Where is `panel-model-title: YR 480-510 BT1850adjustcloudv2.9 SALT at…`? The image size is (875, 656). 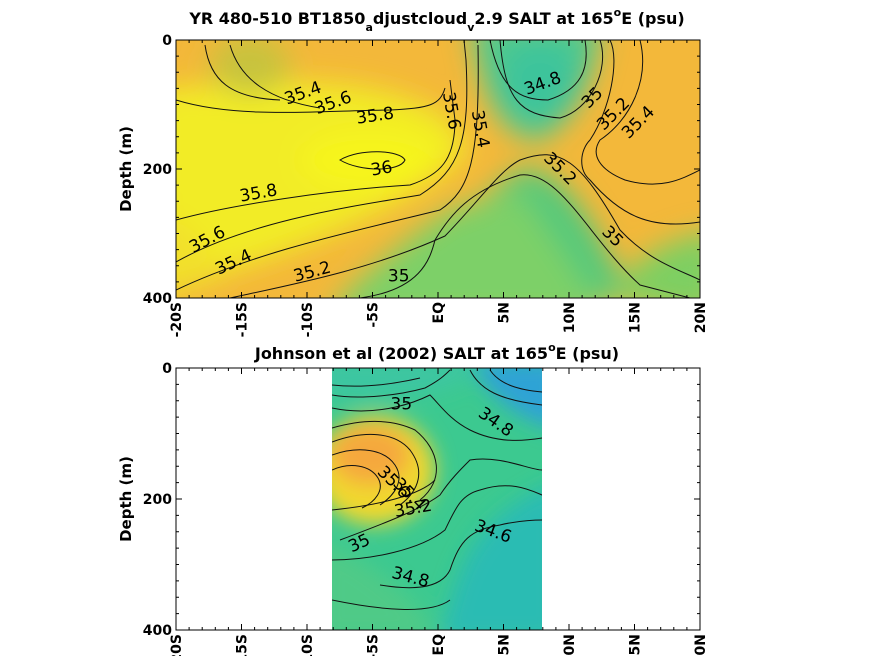
panel-model-title: YR 480-510 BT1850adjustcloudv2.9 SALT at… is located at coordinates (436, 20).